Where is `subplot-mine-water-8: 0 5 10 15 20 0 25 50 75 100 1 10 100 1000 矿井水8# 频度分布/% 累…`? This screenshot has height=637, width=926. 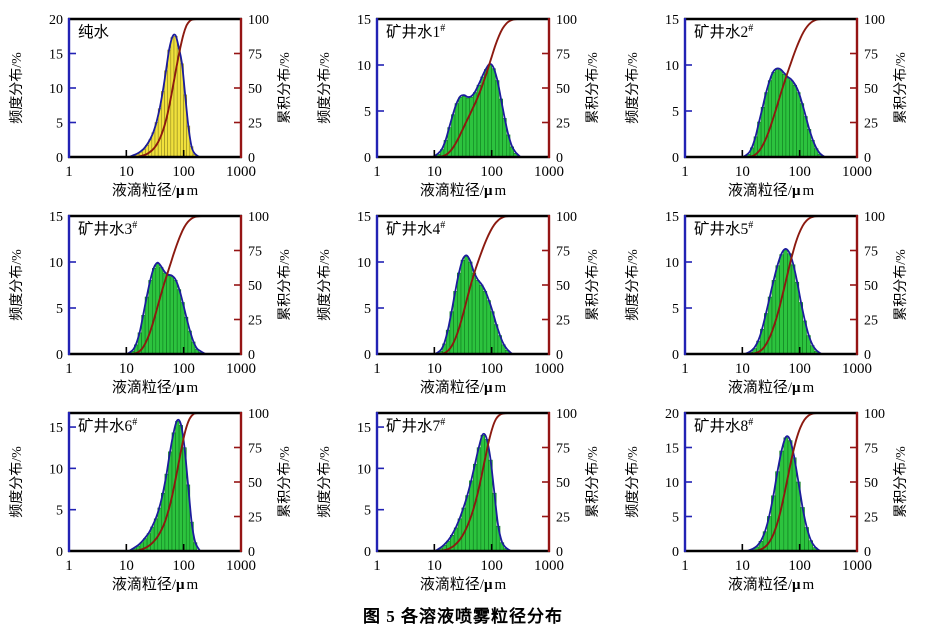
subplot-mine-water-8: 0 5 10 15 20 0 25 50 75 100 1 10 100 1000 矿井水8# 频度分布/% 累… is located at coordinates (771, 497).